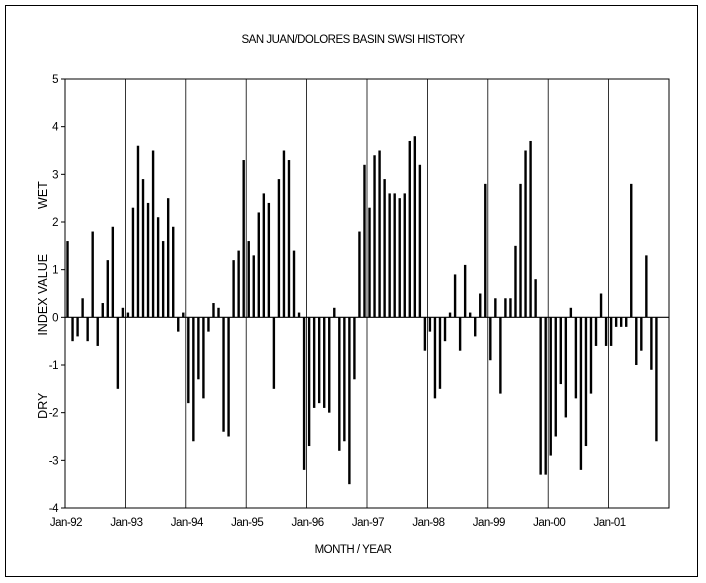 This screenshot has width=706, height=583. I want to click on y-tick-label: 2, so click(55, 223).